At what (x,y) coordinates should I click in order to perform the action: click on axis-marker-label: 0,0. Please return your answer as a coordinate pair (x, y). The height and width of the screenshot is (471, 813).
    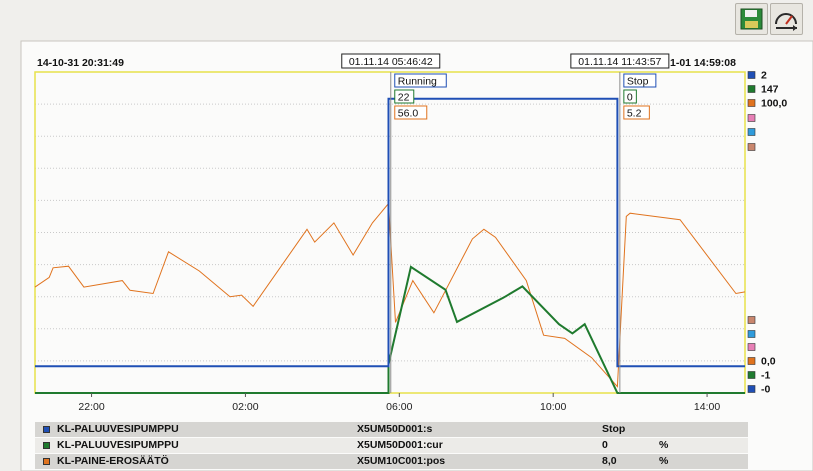
    Looking at the image, I should click on (768, 362).